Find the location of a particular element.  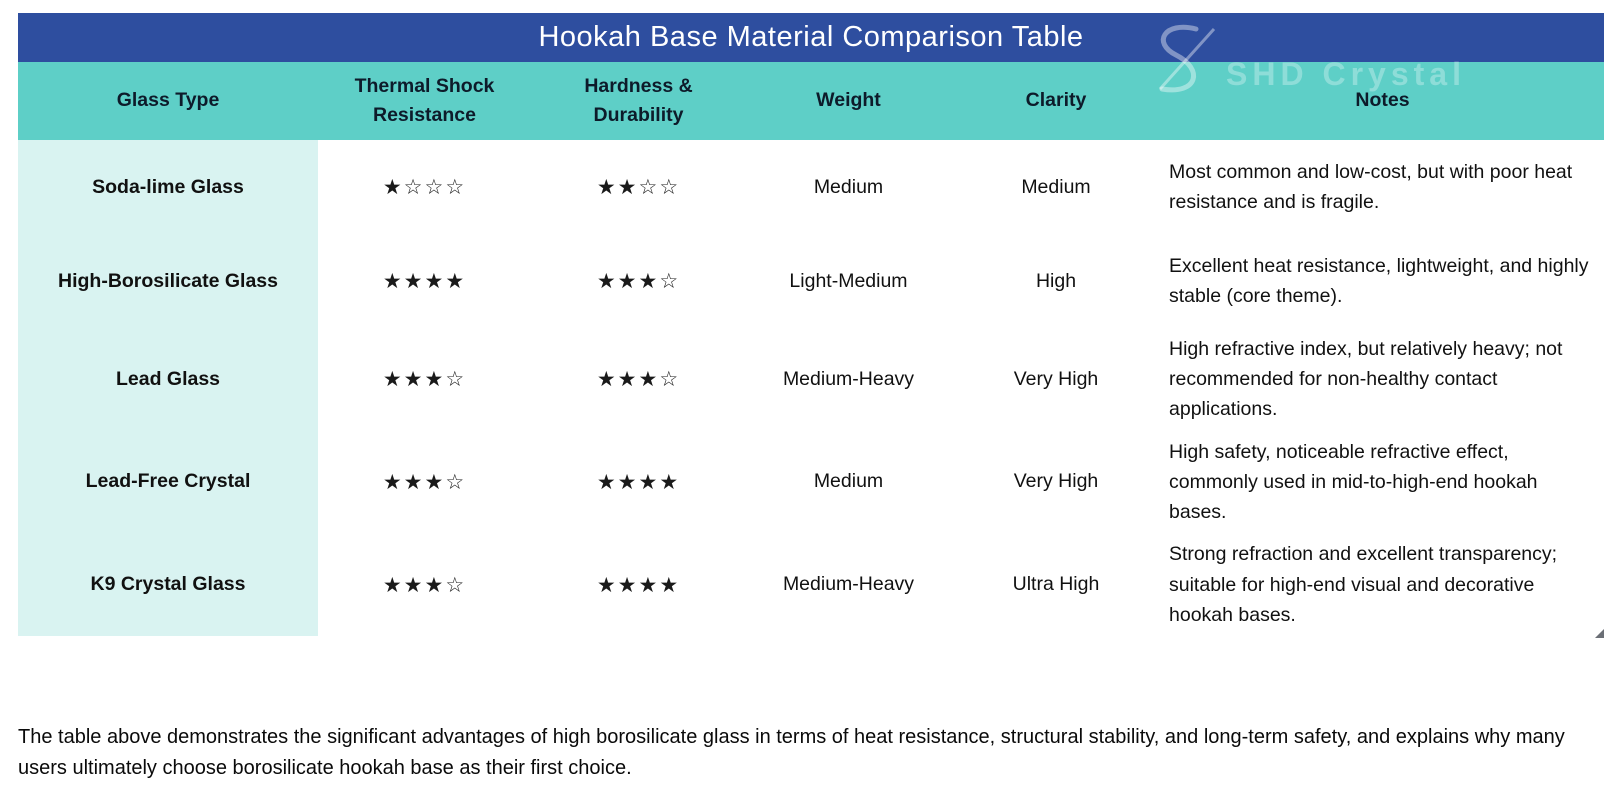

column-header-glass-type: Glass Type is located at coordinates (168, 100).